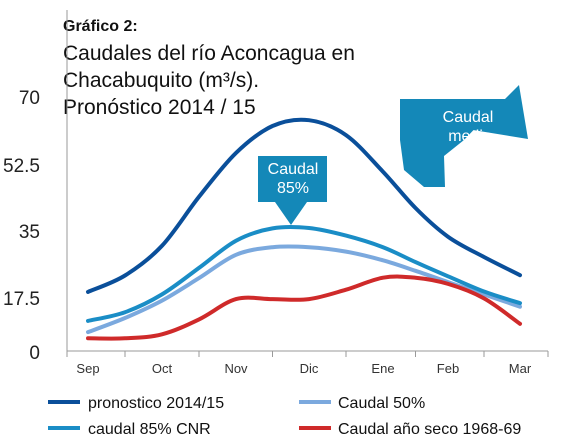 This screenshot has width=567, height=438. I want to click on x-tick-label: Oct, so click(162, 368).